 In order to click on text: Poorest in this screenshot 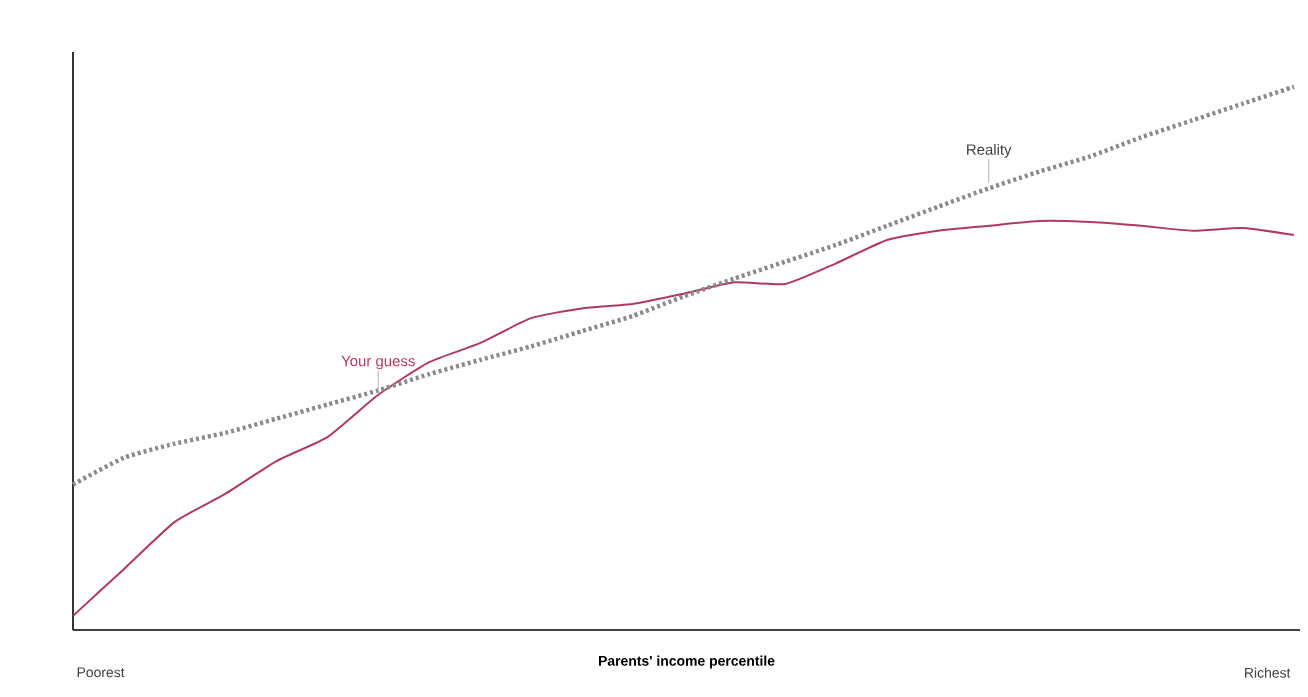, I will do `click(101, 672)`.